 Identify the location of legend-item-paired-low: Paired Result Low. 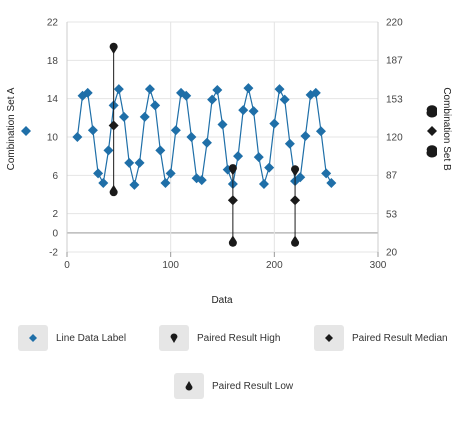
(233, 386).